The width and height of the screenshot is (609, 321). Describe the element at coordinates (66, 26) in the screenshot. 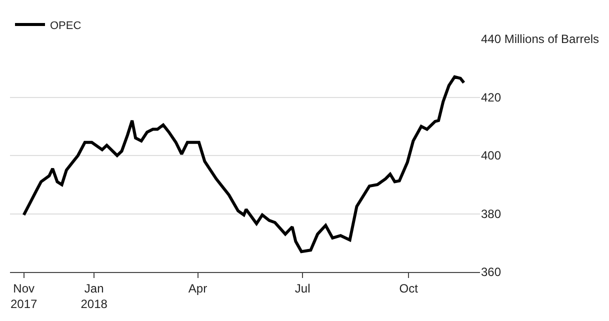

I see `legend-label: OPEC` at that location.